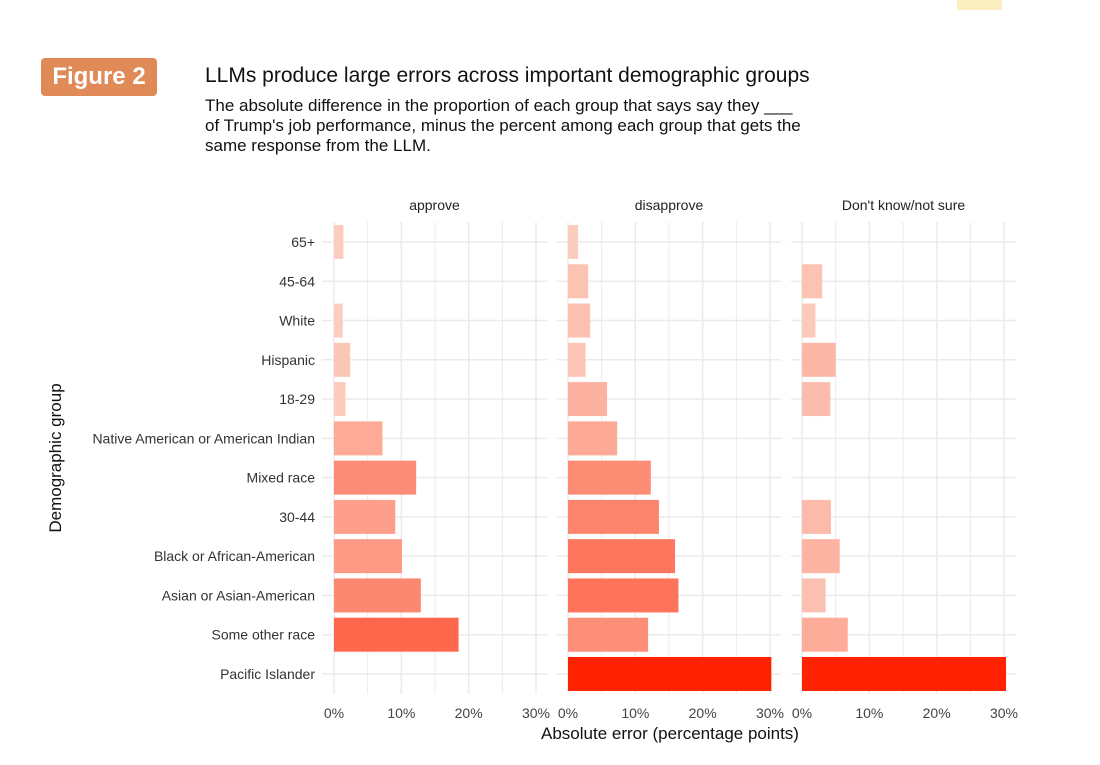 The image size is (1100, 765). I want to click on category-label: 30-44, so click(297, 517).